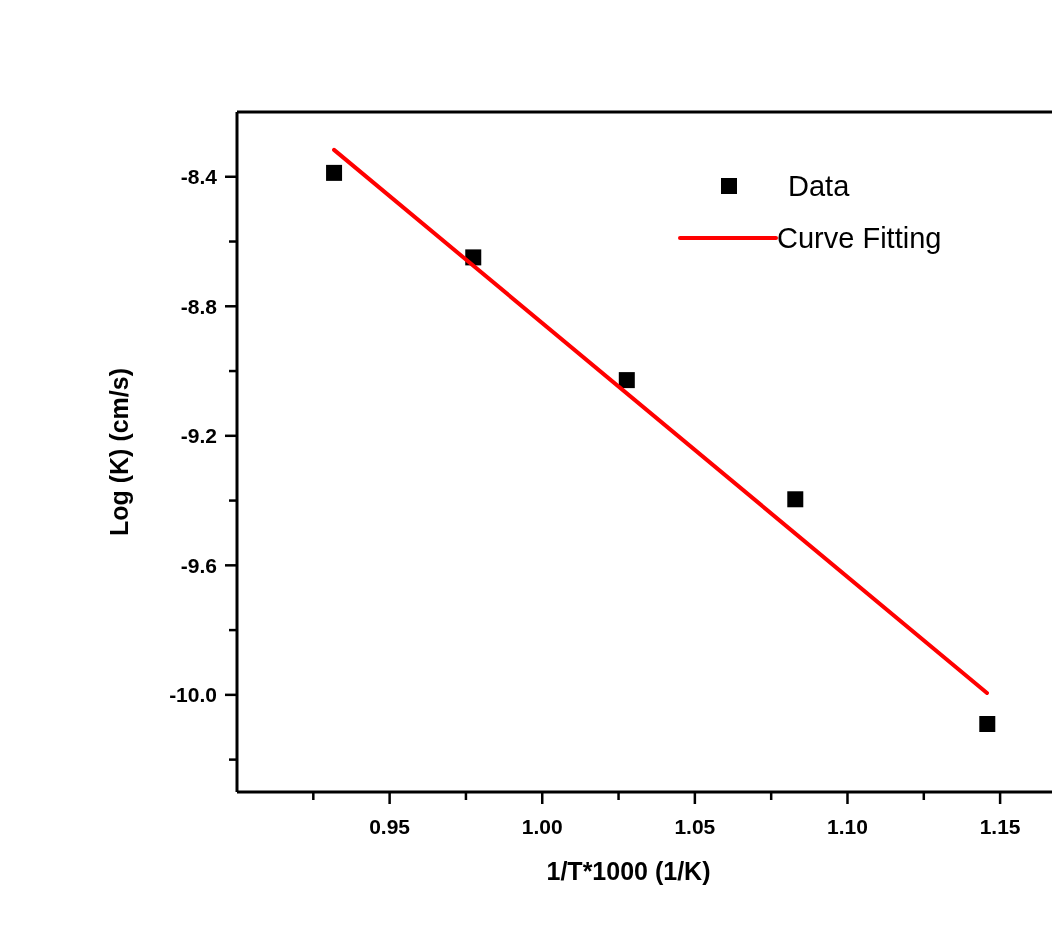 Image resolution: width=1052 pixels, height=931 pixels. I want to click on y-axis-title: Log (K) (cm/s), so click(119, 452).